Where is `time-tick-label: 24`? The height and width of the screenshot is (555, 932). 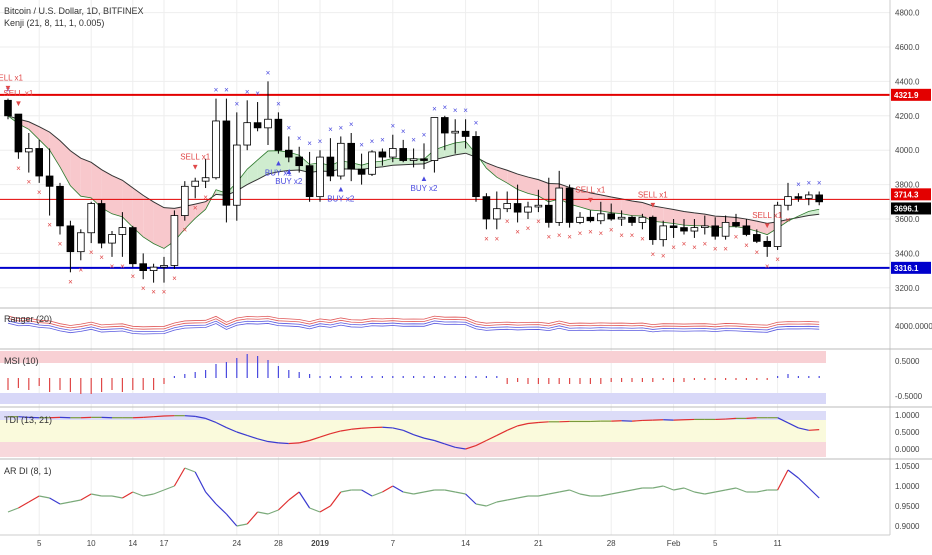 time-tick-label: 24 is located at coordinates (236, 543).